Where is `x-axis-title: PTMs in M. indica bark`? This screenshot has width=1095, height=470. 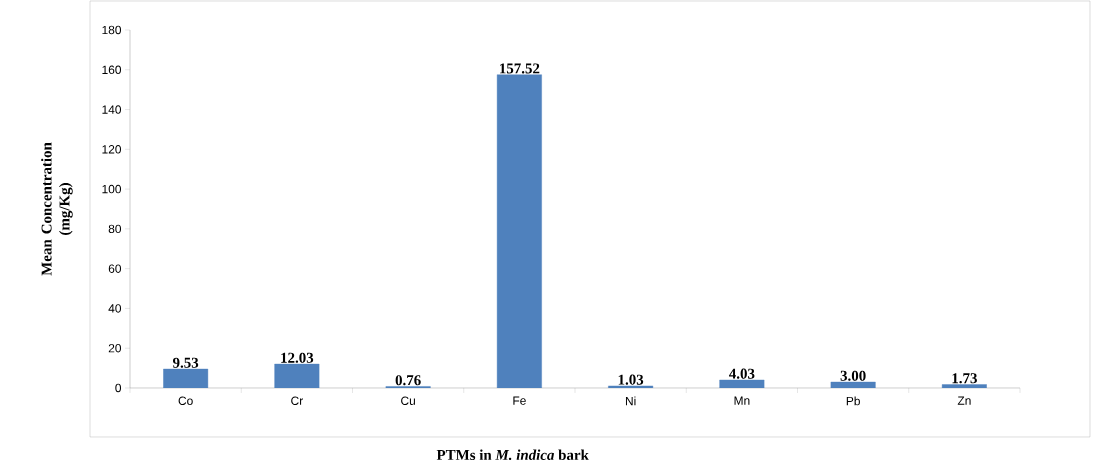 x-axis-title: PTMs in M. indica bark is located at coordinates (512, 455).